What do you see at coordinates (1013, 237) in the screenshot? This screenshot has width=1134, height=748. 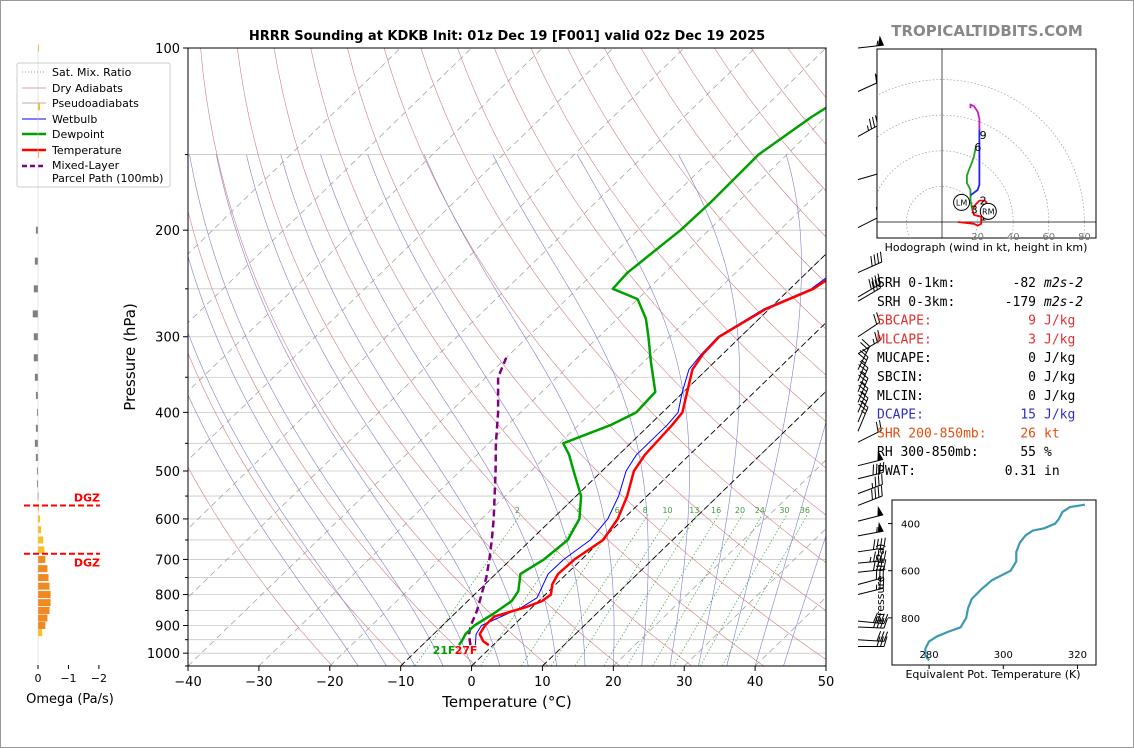 I see `hodograph-ring-label: 40` at bounding box center [1013, 237].